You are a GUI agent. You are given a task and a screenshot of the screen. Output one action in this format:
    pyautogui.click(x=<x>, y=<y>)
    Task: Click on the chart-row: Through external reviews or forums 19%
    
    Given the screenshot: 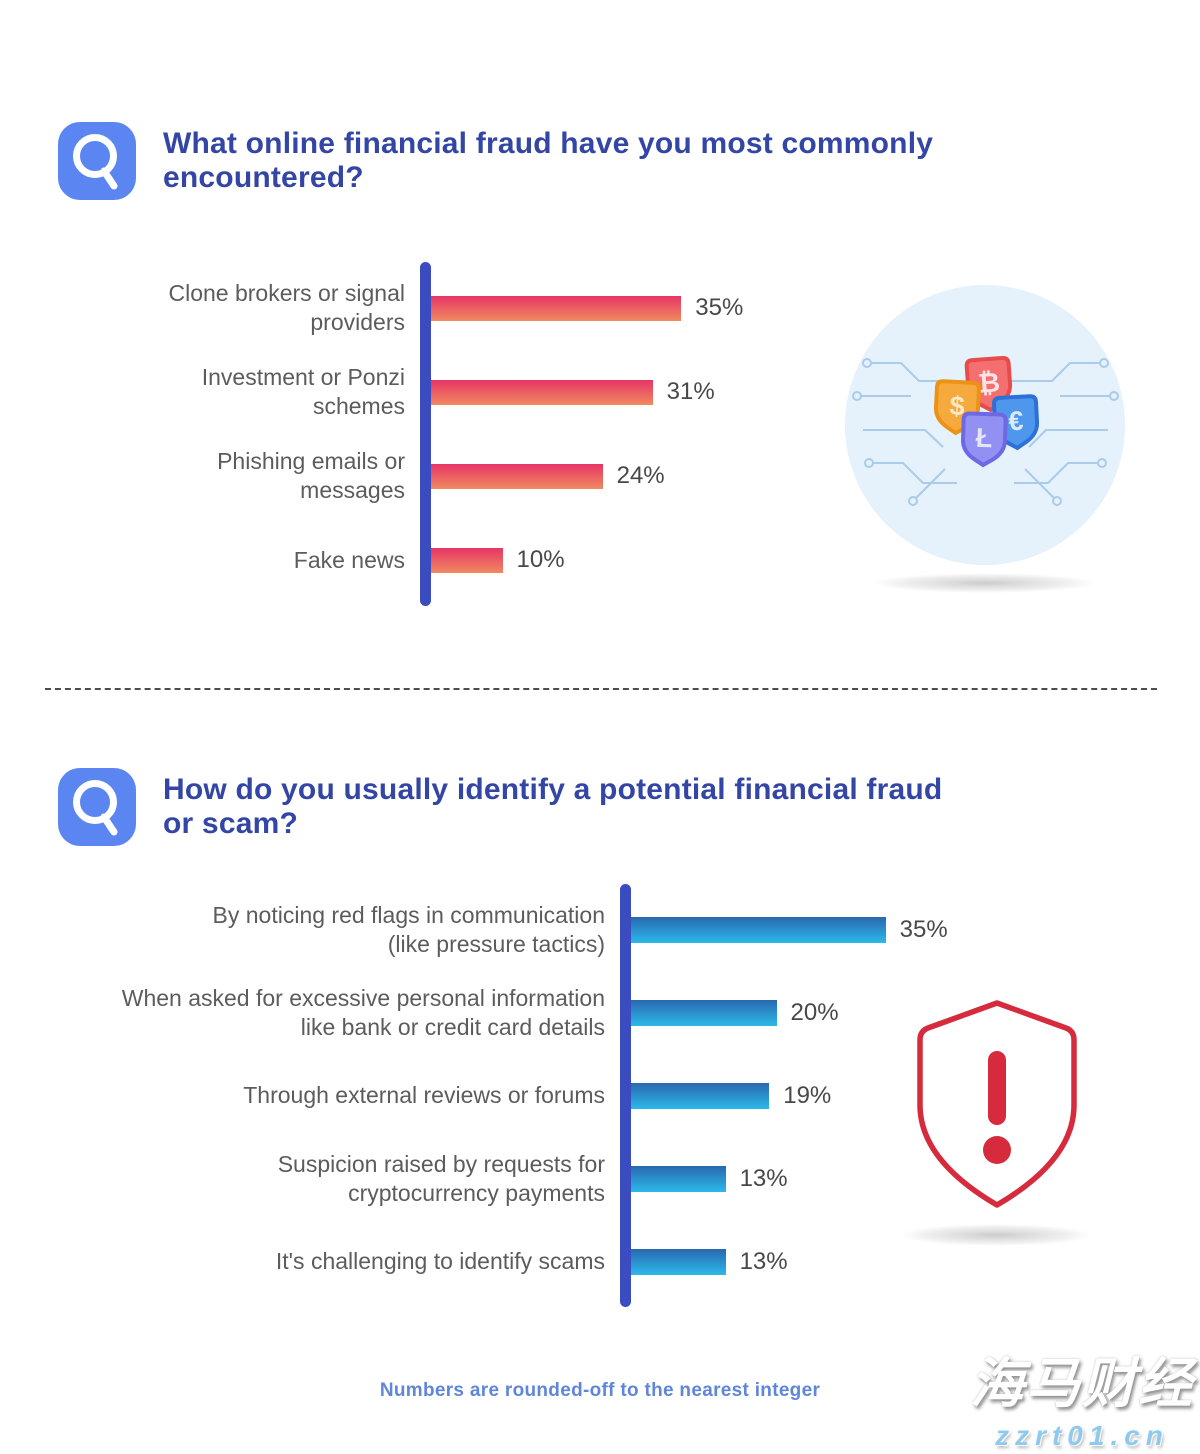 What is the action you would take?
    pyautogui.click(x=510, y=1095)
    